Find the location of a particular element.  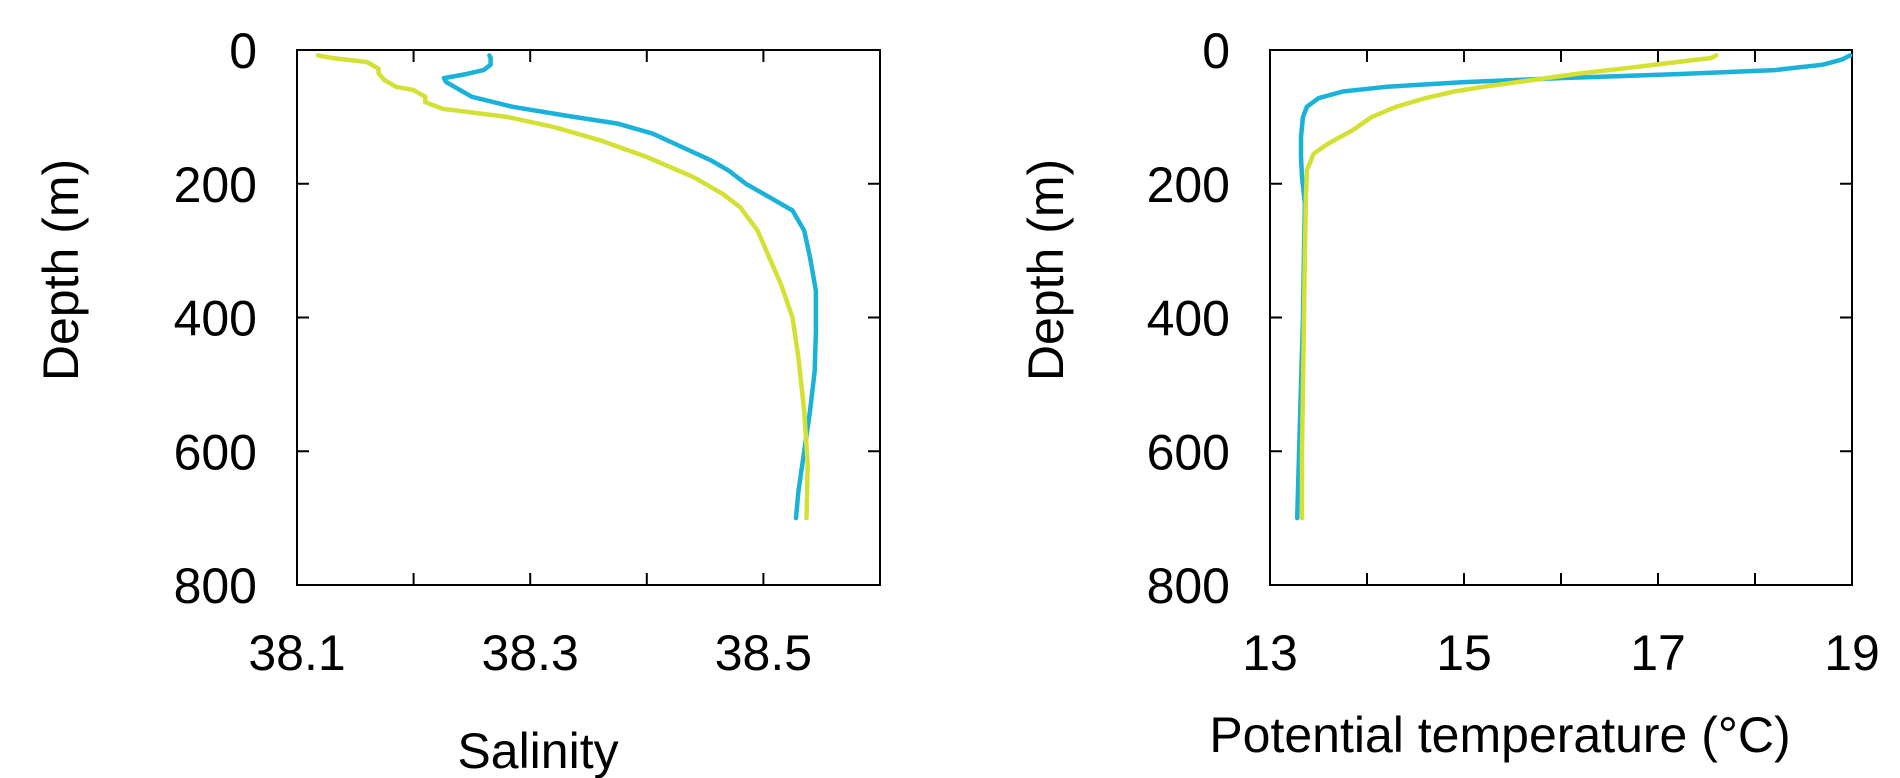

salinity-y-axis-title: Depth (m) is located at coordinates (61, 270).